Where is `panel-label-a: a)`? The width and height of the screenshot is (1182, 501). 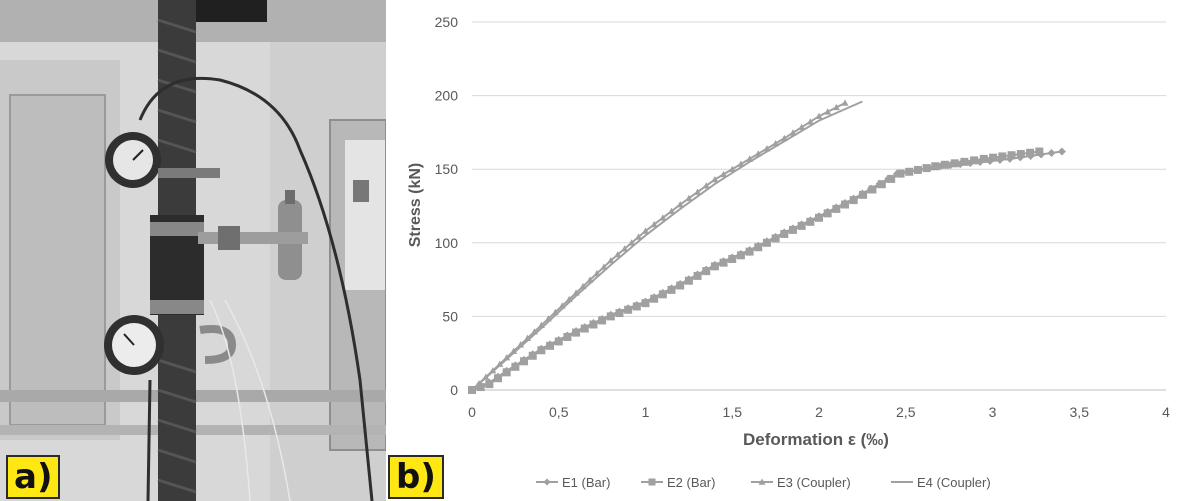
panel-label-a: a) is located at coordinates (33, 477).